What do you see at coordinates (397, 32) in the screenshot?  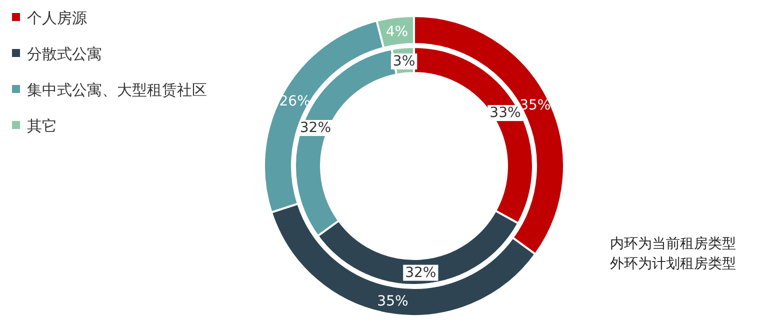 I see `data-label: 4%` at bounding box center [397, 32].